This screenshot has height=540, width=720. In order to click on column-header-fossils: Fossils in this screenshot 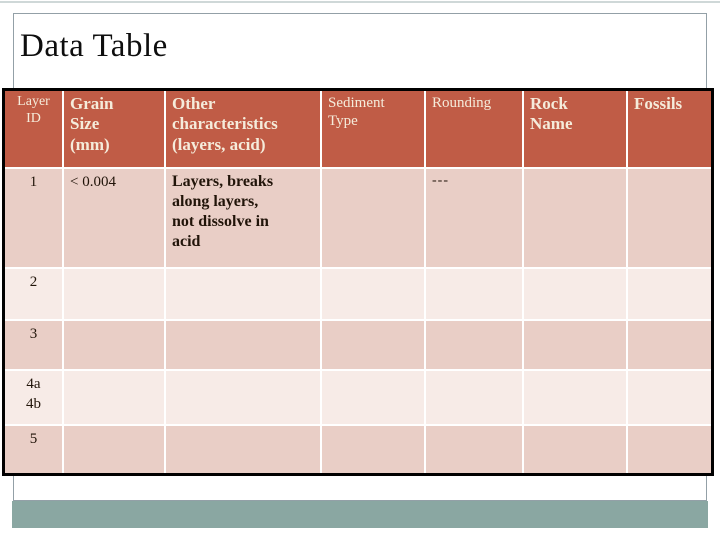, I will do `click(668, 130)`.